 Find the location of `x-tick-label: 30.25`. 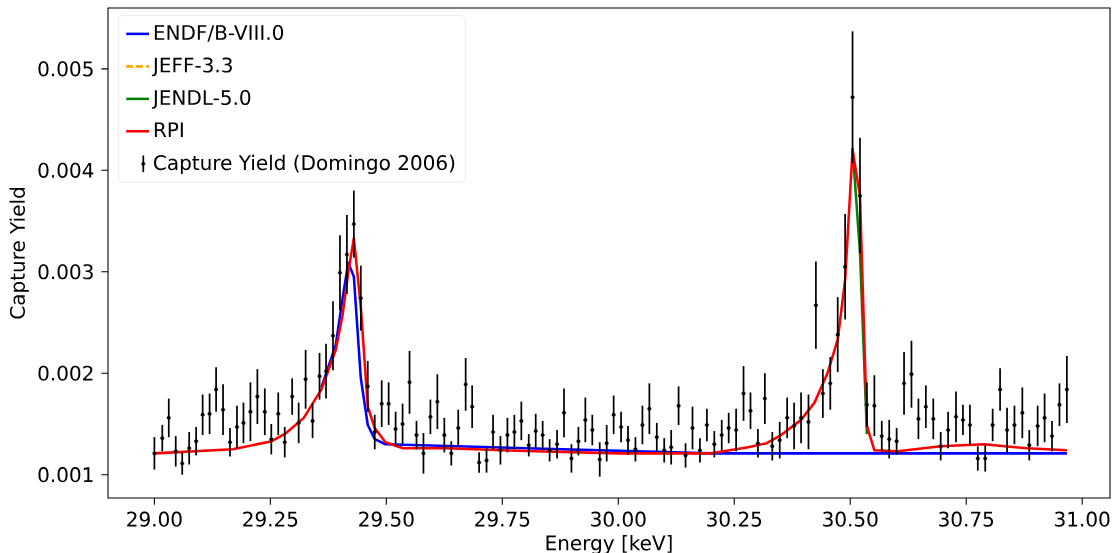

x-tick-label: 30.25 is located at coordinates (734, 519).